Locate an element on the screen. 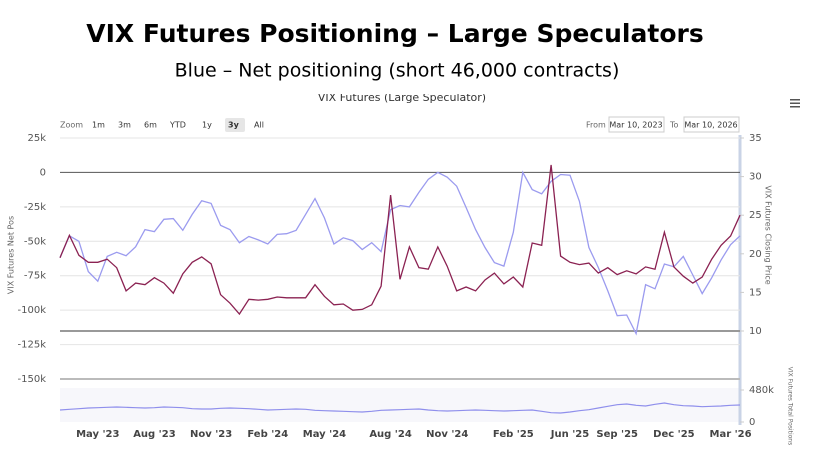  menu-icon is located at coordinates (795, 103).